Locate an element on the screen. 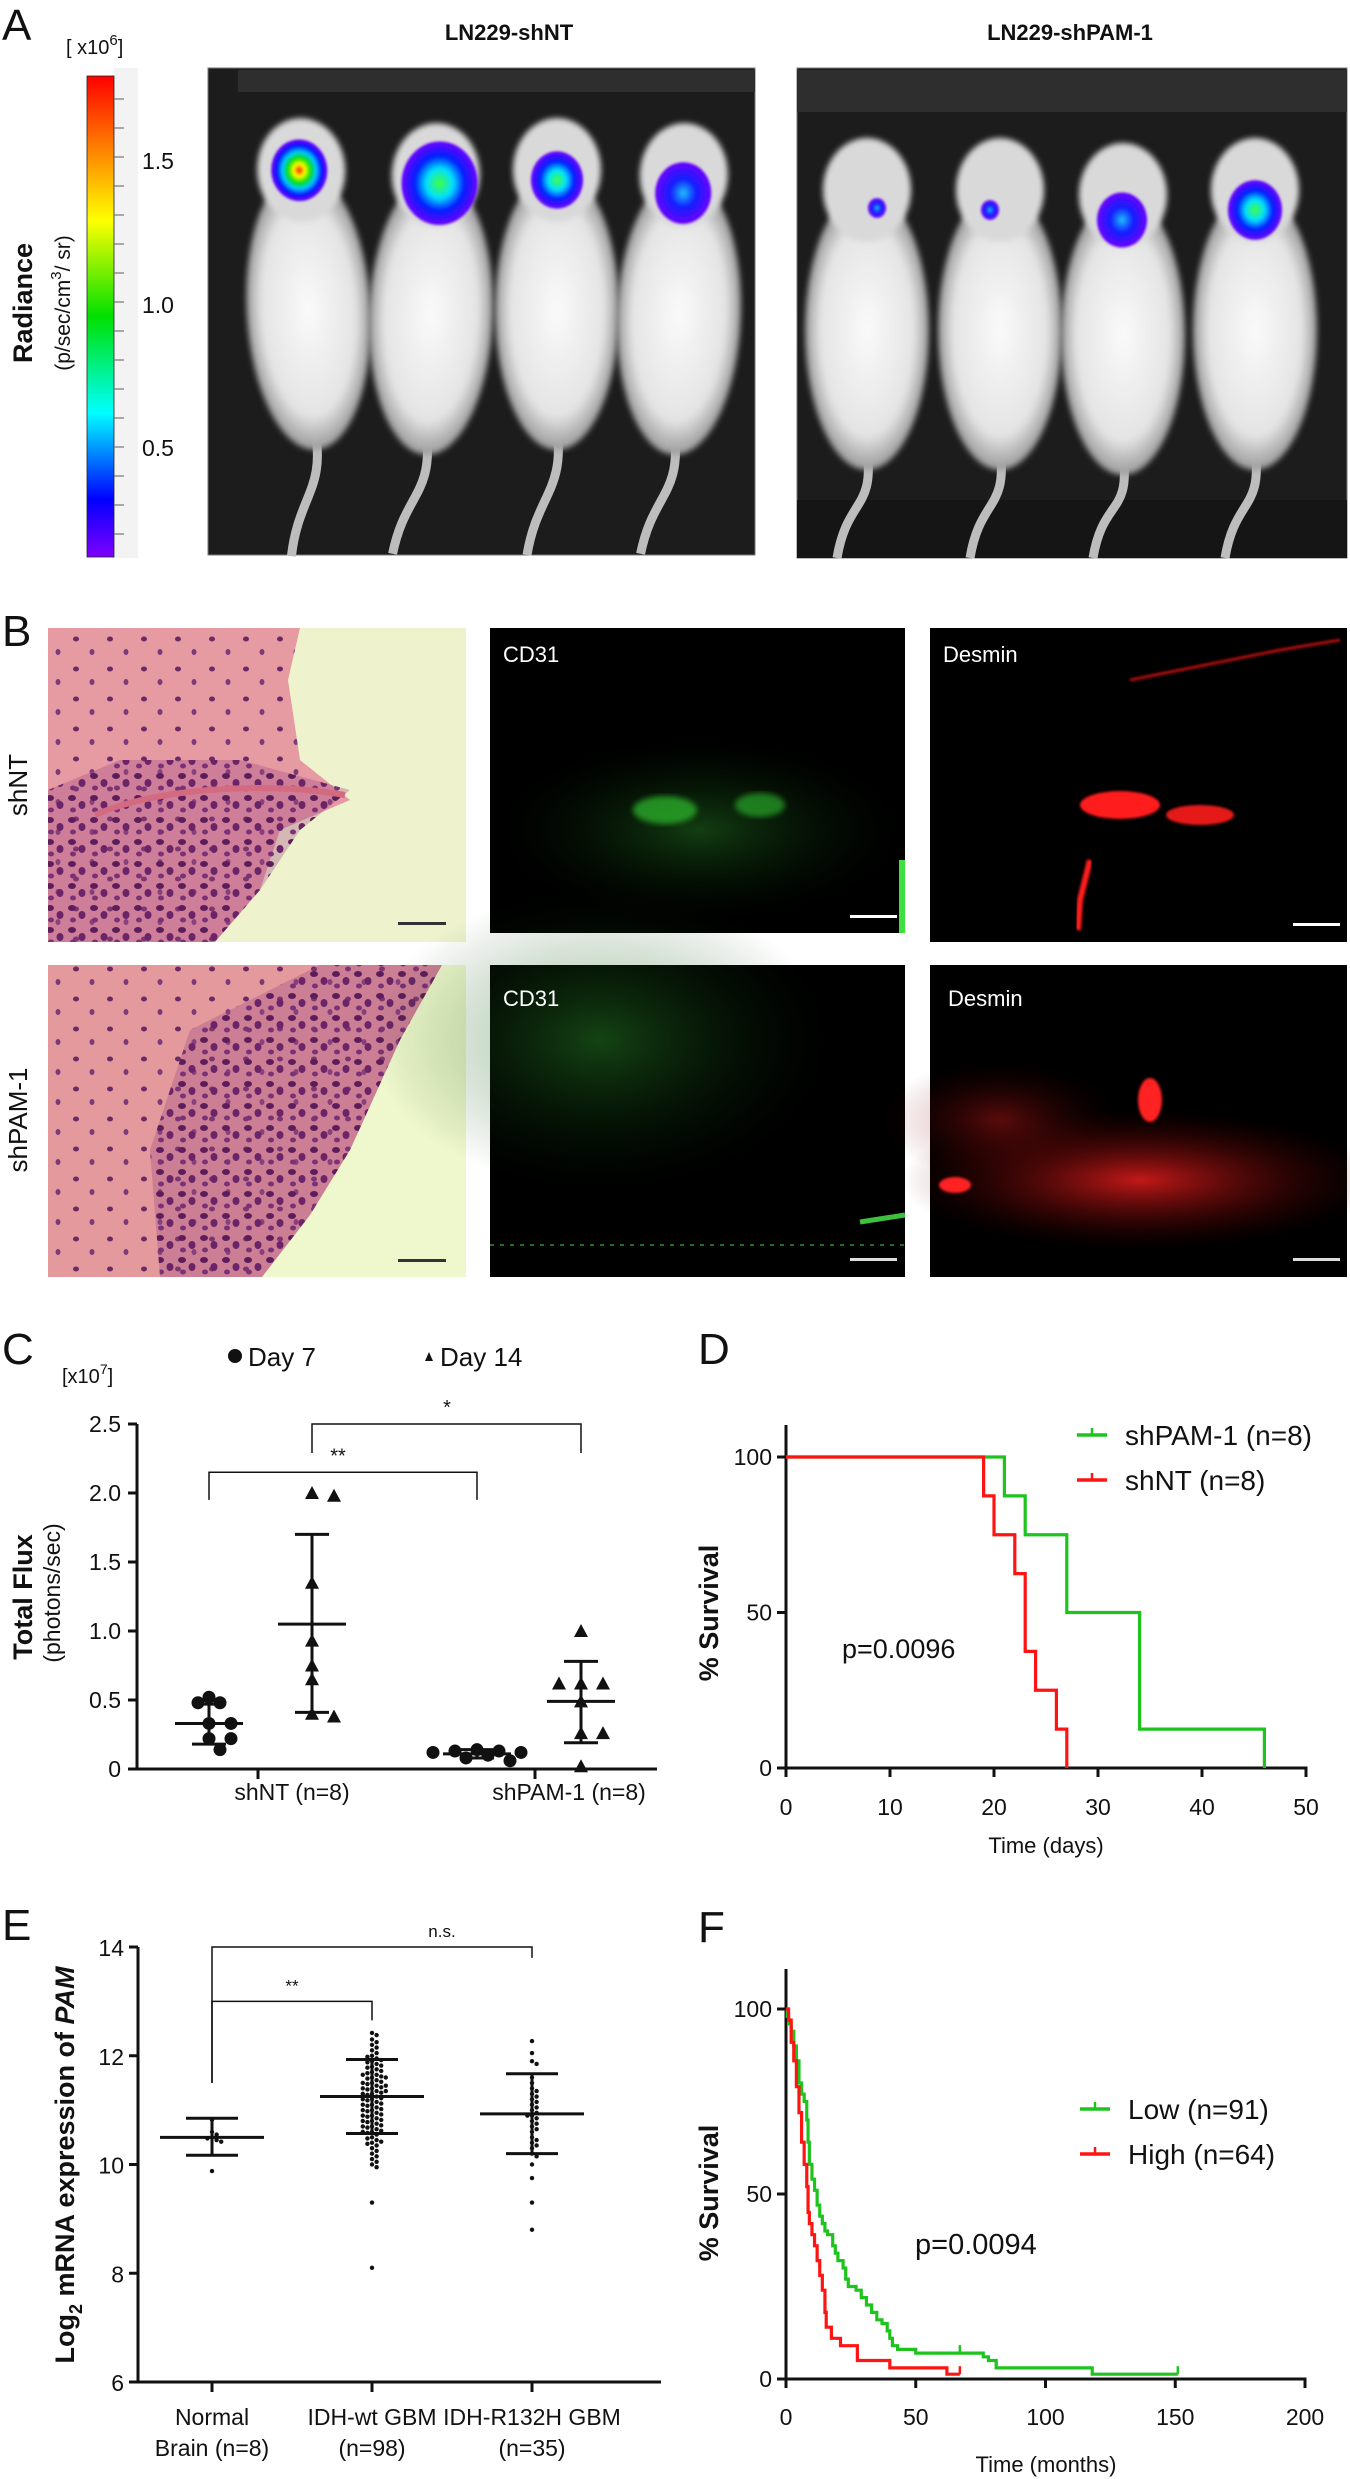 This screenshot has width=1350, height=2479. panel-label-a: A is located at coordinates (17, 25).